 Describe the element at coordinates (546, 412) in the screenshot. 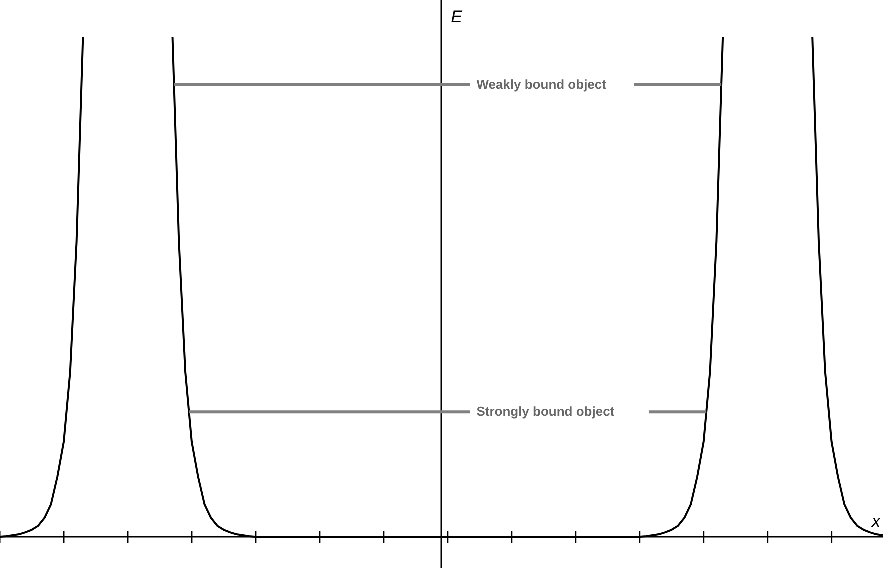

I see `ref-line-label: Strongly bound object` at that location.